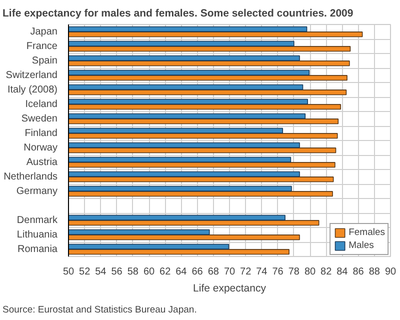 The image size is (400, 320). I want to click on y-tick-label: Lithuania, so click(37, 234).